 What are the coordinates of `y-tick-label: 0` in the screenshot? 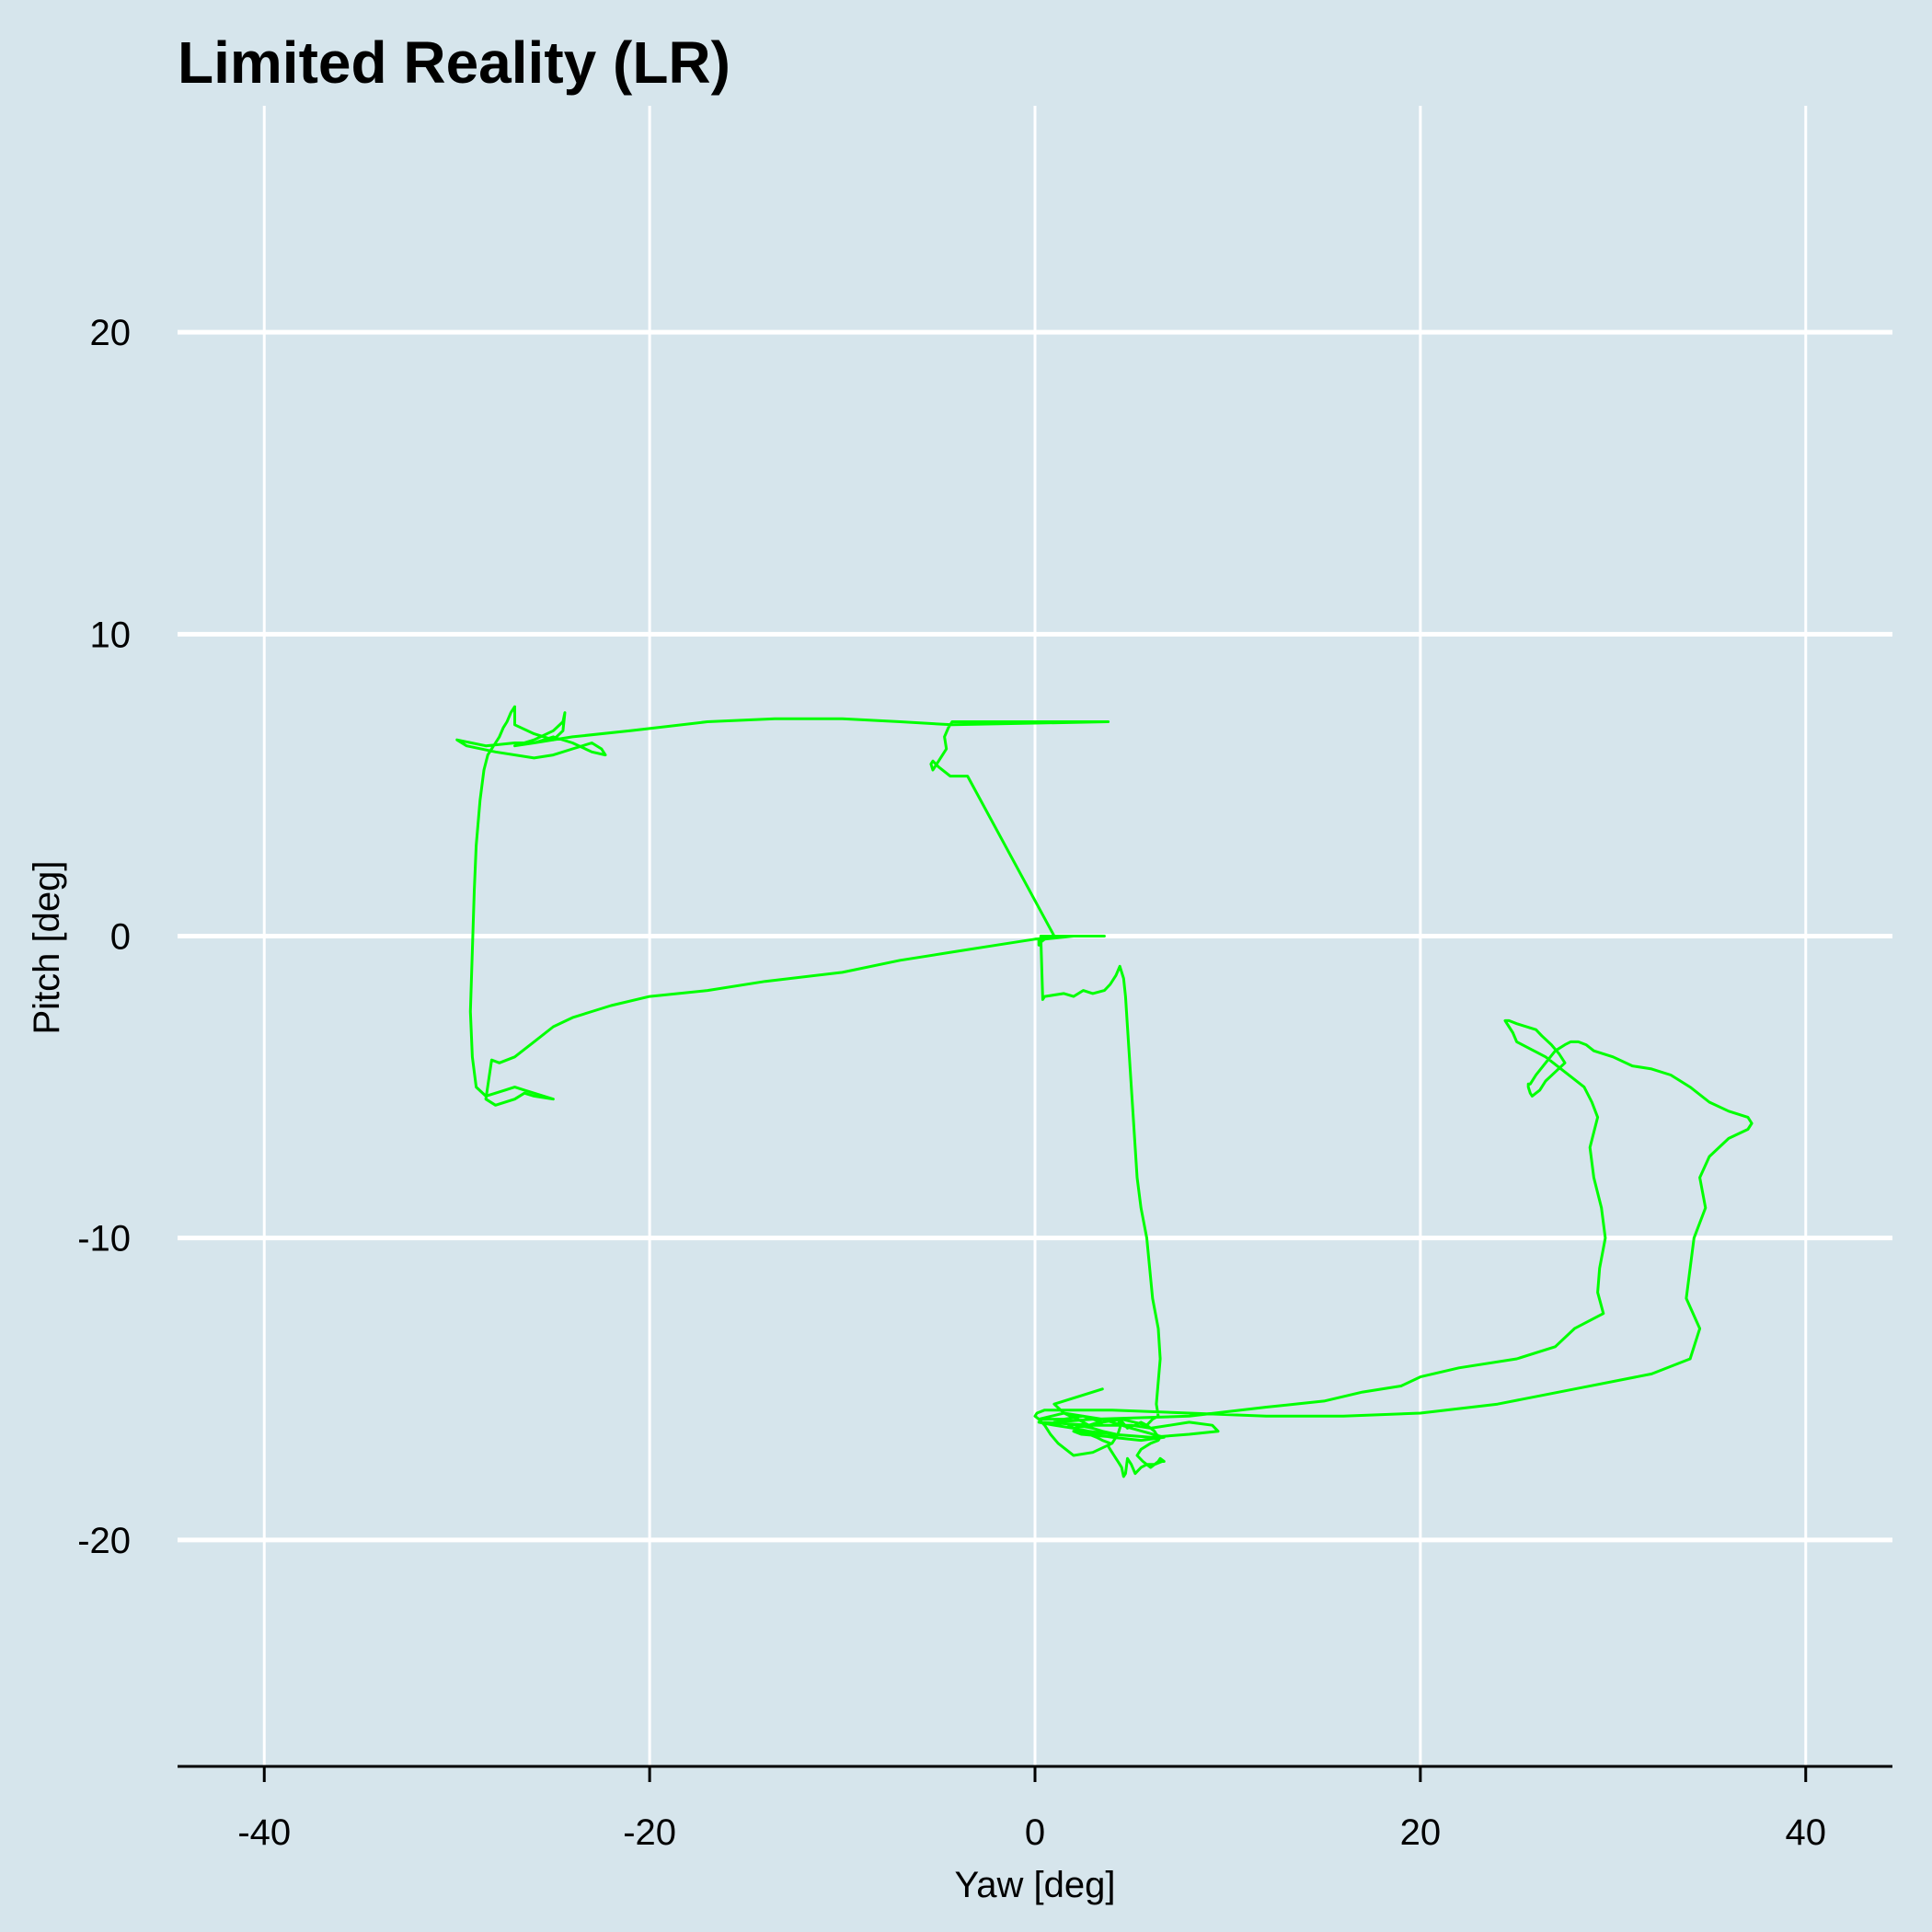 It's located at (120, 937).